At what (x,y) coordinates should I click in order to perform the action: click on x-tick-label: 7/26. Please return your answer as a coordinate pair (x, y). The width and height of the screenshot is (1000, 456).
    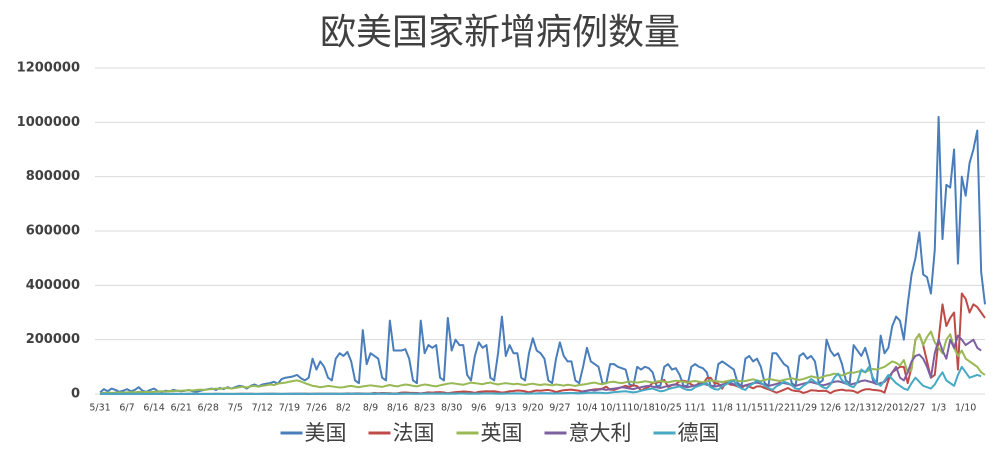
    Looking at the image, I should click on (316, 408).